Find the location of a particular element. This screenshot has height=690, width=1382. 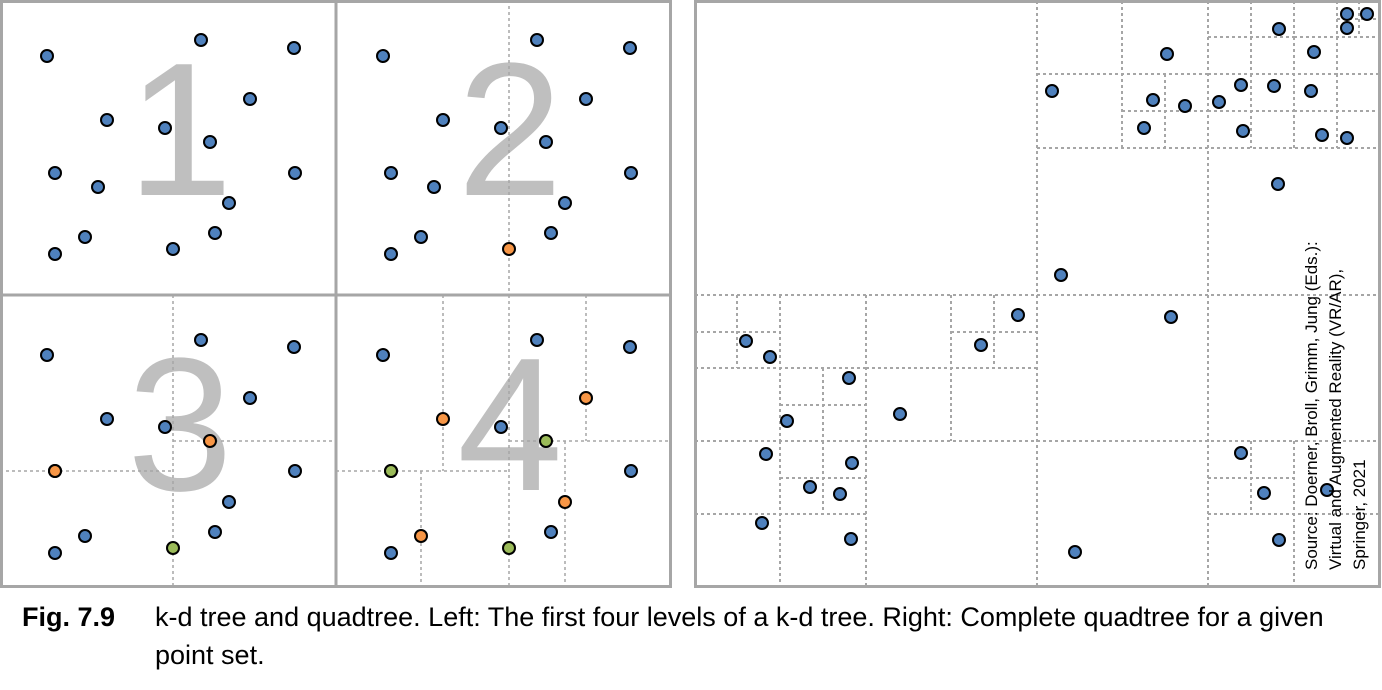

kd-panel-1: 1 is located at coordinates (171, 142).